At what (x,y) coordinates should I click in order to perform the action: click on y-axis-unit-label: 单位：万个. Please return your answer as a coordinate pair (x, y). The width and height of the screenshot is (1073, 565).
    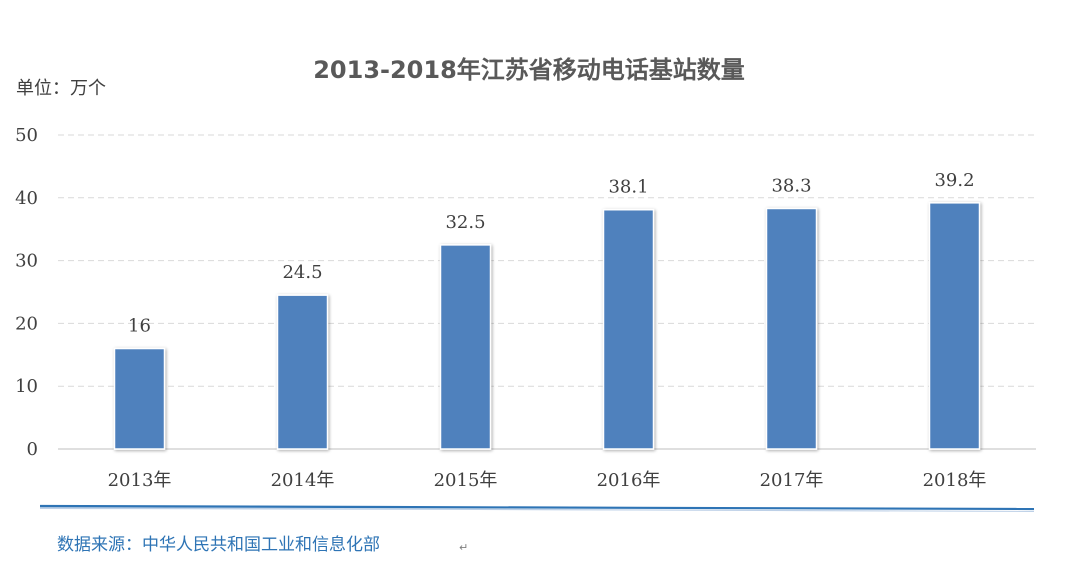
    Looking at the image, I should click on (61, 88).